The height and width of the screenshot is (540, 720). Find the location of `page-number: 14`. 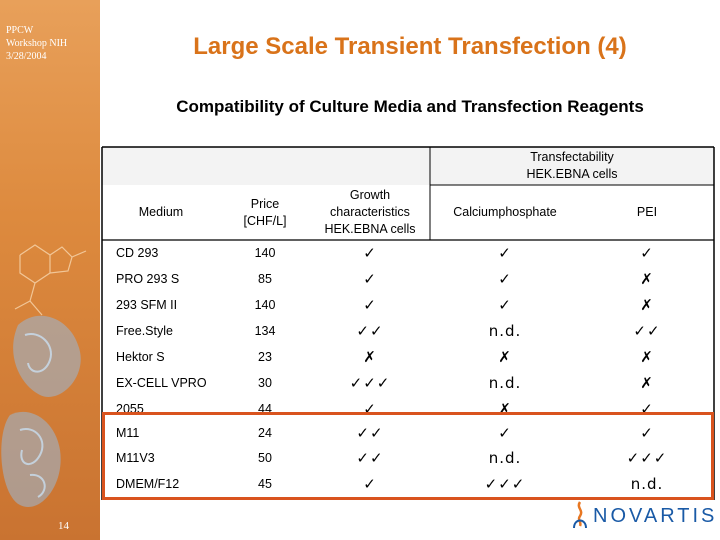

page-number: 14 is located at coordinates (63, 526).